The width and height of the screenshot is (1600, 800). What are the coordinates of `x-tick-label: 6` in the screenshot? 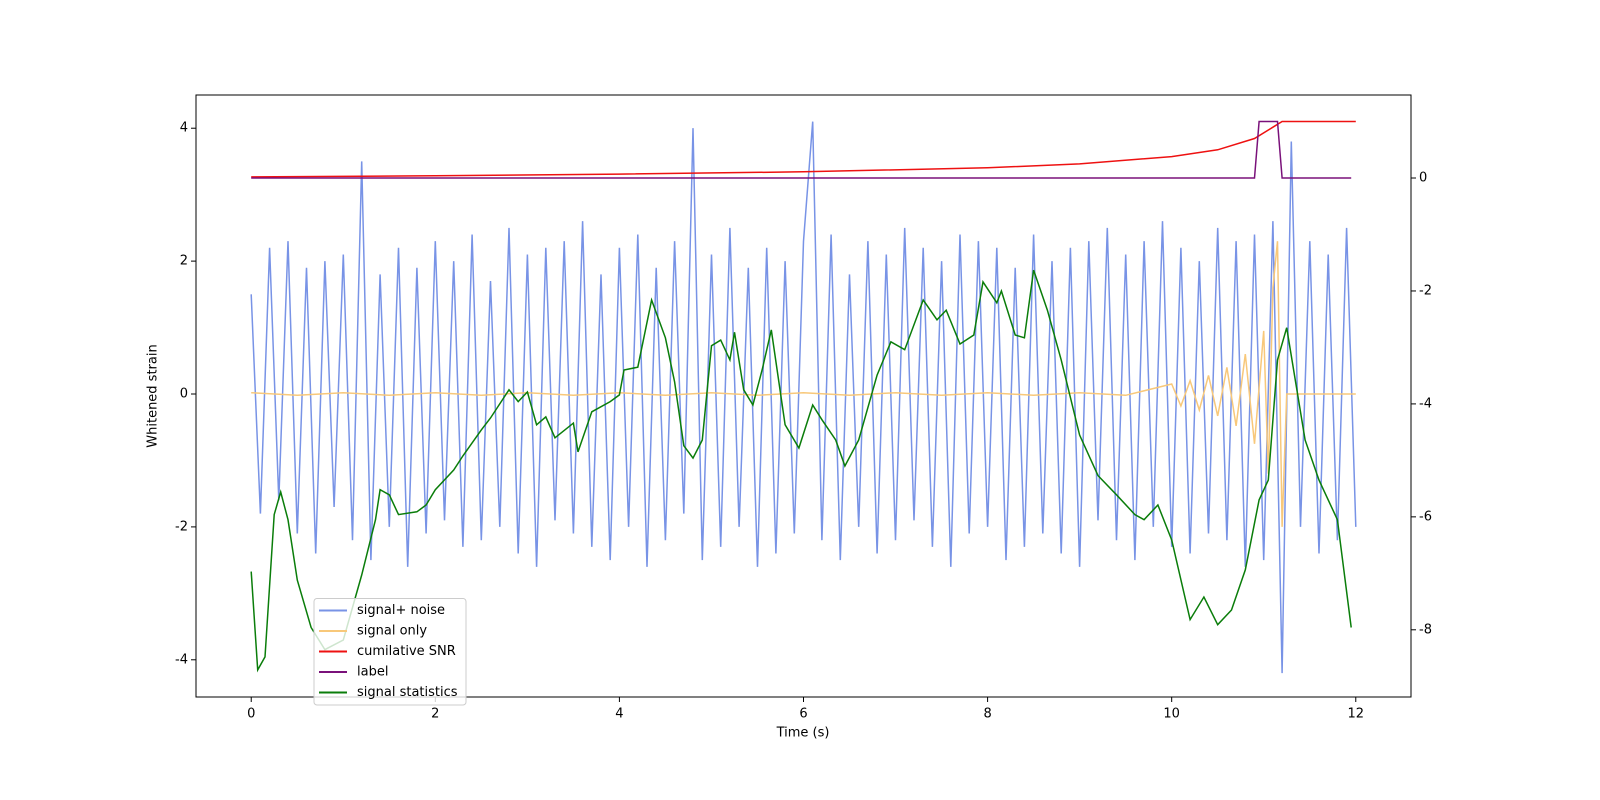 It's located at (803, 714).